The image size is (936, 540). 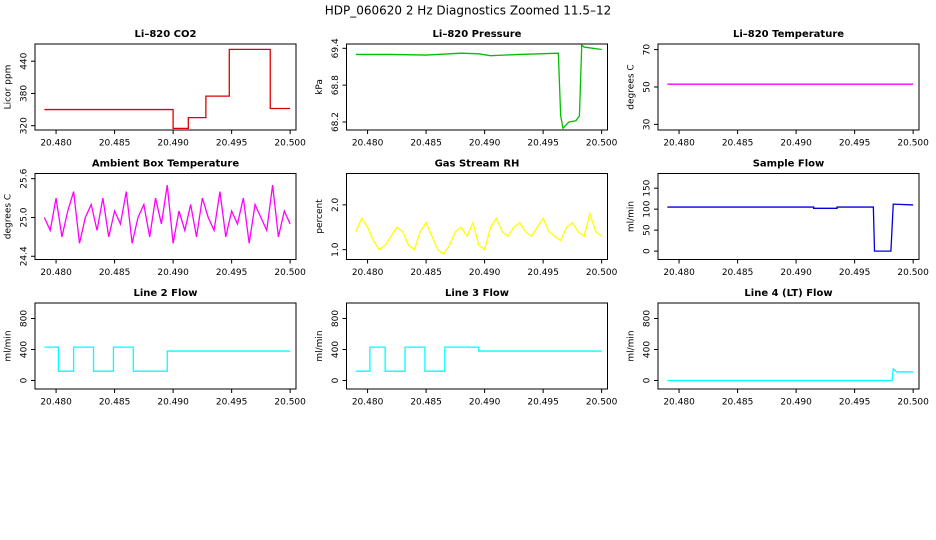 What do you see at coordinates (25, 93) in the screenshot?
I see `y-tick-label: 380` at bounding box center [25, 93].